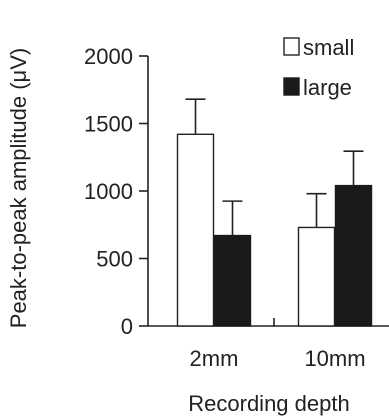  What do you see at coordinates (291, 46) in the screenshot?
I see `legend-swatch-small` at bounding box center [291, 46].